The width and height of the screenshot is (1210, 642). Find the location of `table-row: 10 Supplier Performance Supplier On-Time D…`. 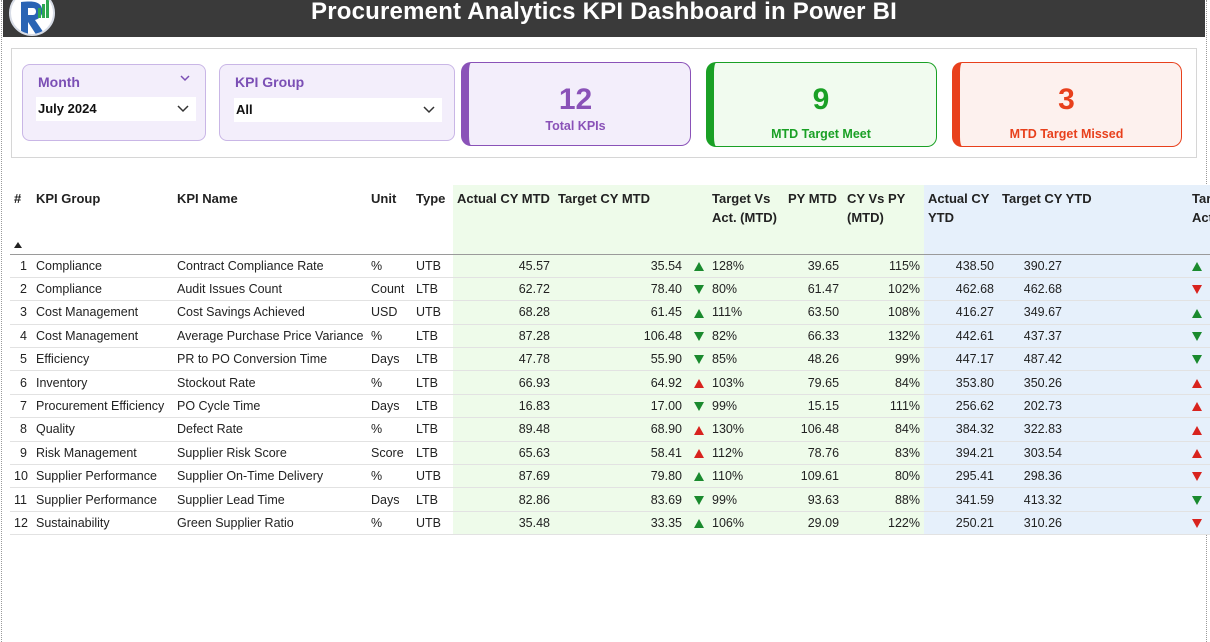

table-row: 10 Supplier Performance Supplier On-Time D… is located at coordinates (610, 476).